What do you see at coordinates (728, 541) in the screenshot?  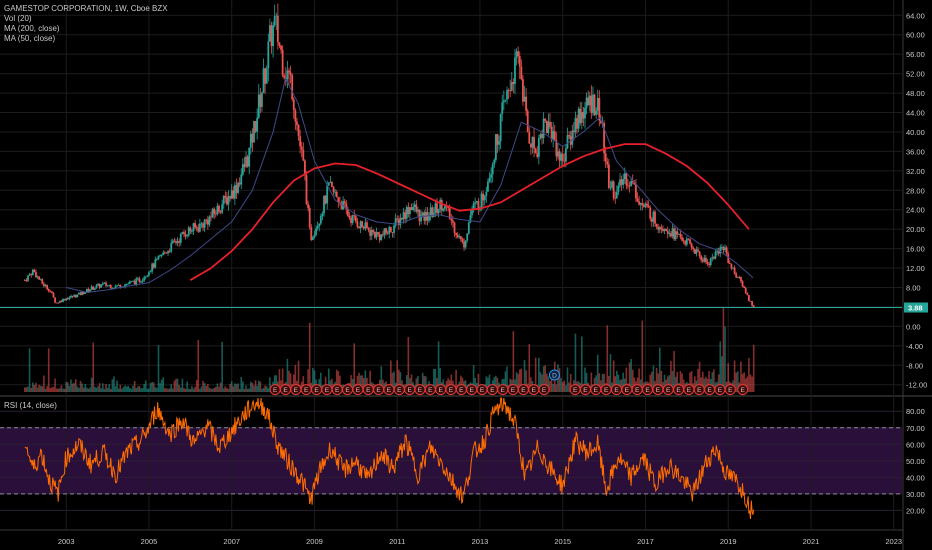 I see `x-tick-label: 2019` at bounding box center [728, 541].